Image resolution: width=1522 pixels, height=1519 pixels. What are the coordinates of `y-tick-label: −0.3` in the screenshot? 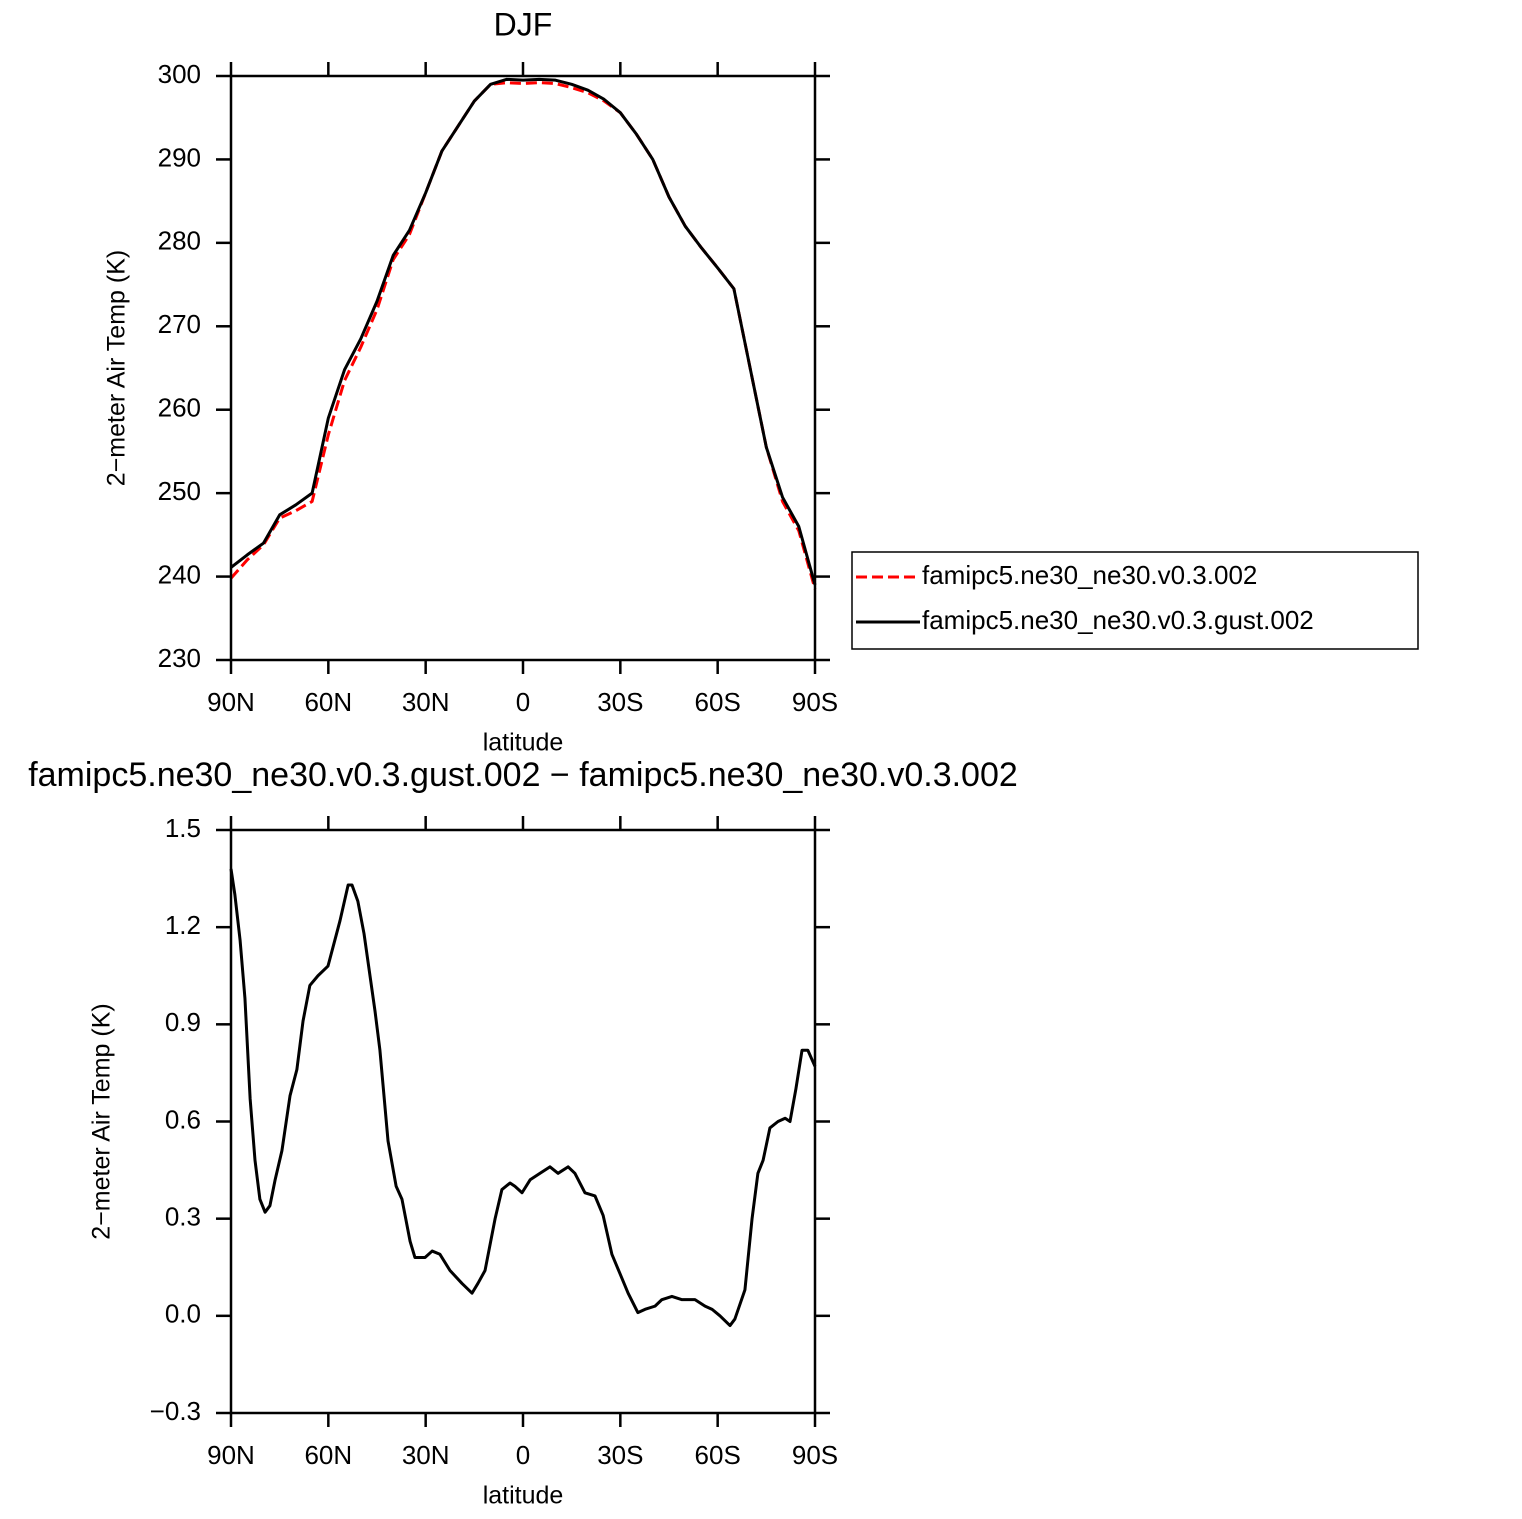 It's located at (175, 1411).